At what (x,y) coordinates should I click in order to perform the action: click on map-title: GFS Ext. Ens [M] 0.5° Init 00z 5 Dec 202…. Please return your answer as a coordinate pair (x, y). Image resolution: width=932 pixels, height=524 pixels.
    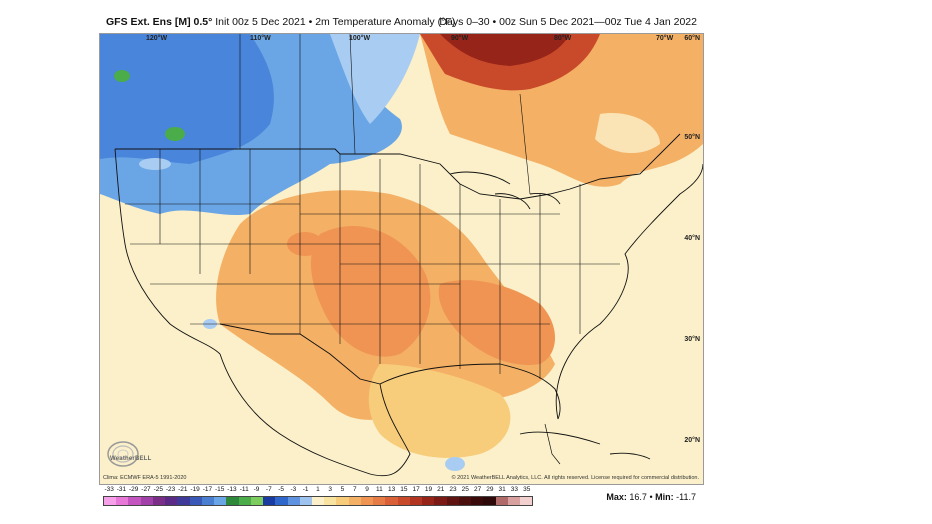
    Looking at the image, I should click on (280, 22).